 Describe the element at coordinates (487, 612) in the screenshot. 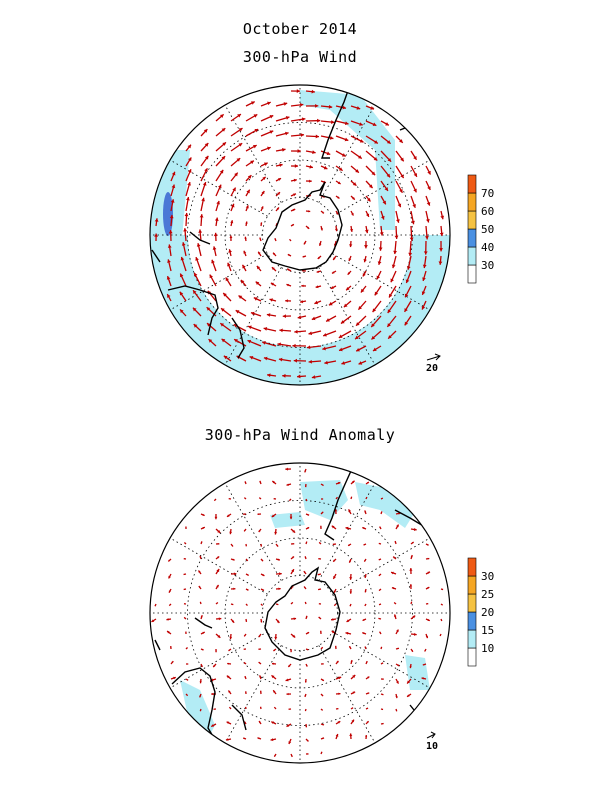

I see `colorbar-tick-label: 20` at that location.